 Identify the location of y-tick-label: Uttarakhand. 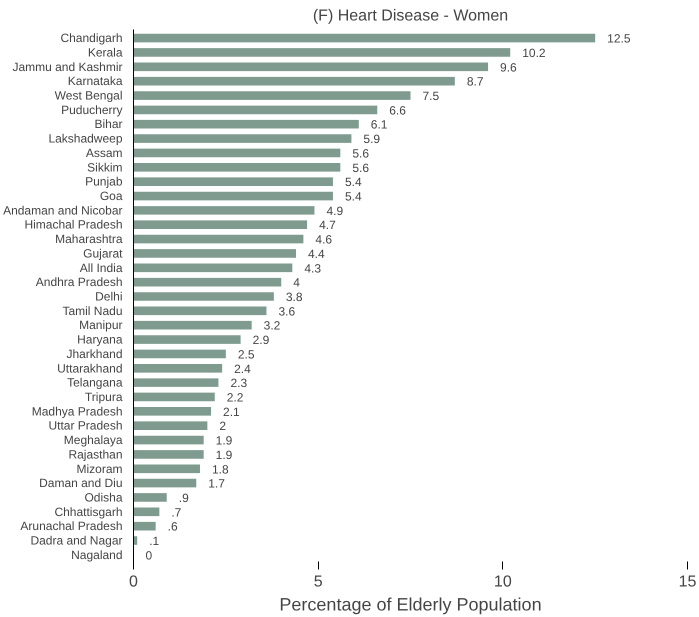
(89, 368).